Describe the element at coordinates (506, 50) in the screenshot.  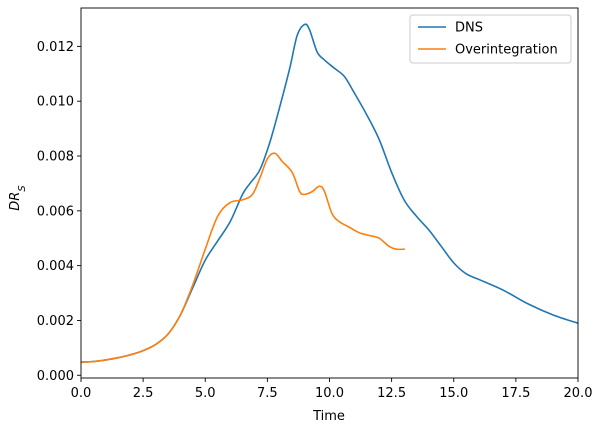
I see `legend-label-overintegration: Overintegration` at that location.